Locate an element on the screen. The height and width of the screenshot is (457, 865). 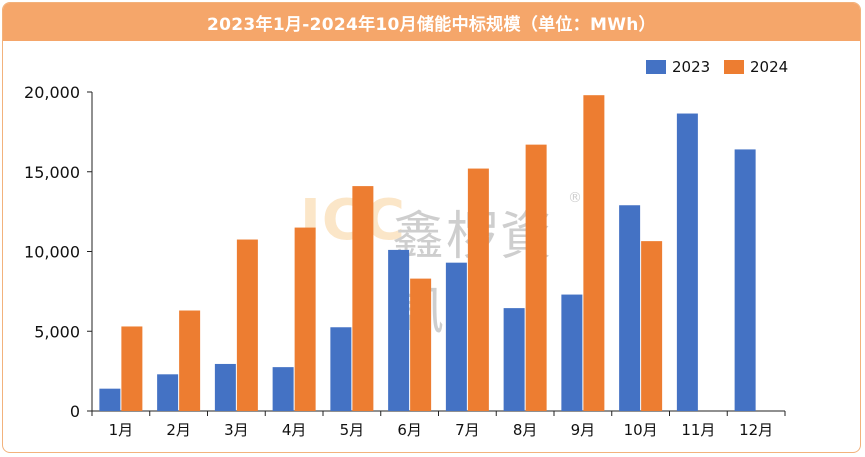
x-tick-label: 4月 is located at coordinates (294, 430).